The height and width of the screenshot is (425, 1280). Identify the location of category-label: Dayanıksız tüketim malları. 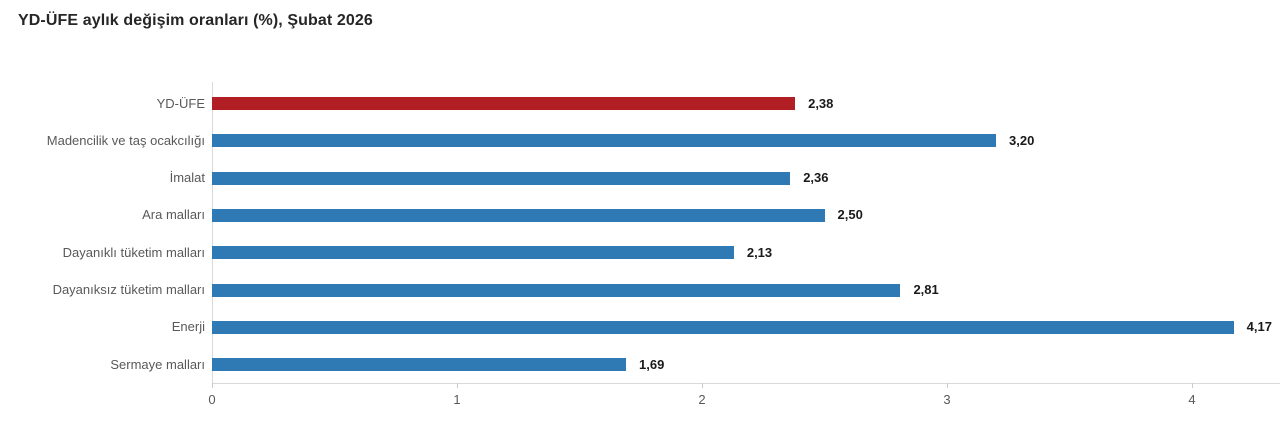
(128, 289).